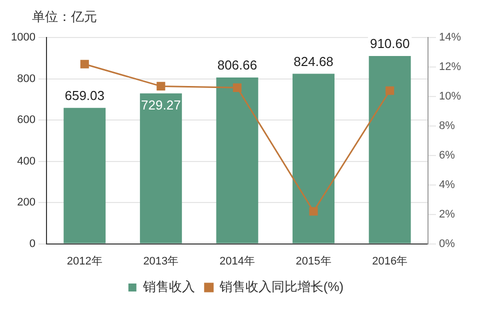 This screenshot has width=480, height=312. What do you see at coordinates (447, 126) in the screenshot?
I see `y2-tick-label: 8%` at bounding box center [447, 126].